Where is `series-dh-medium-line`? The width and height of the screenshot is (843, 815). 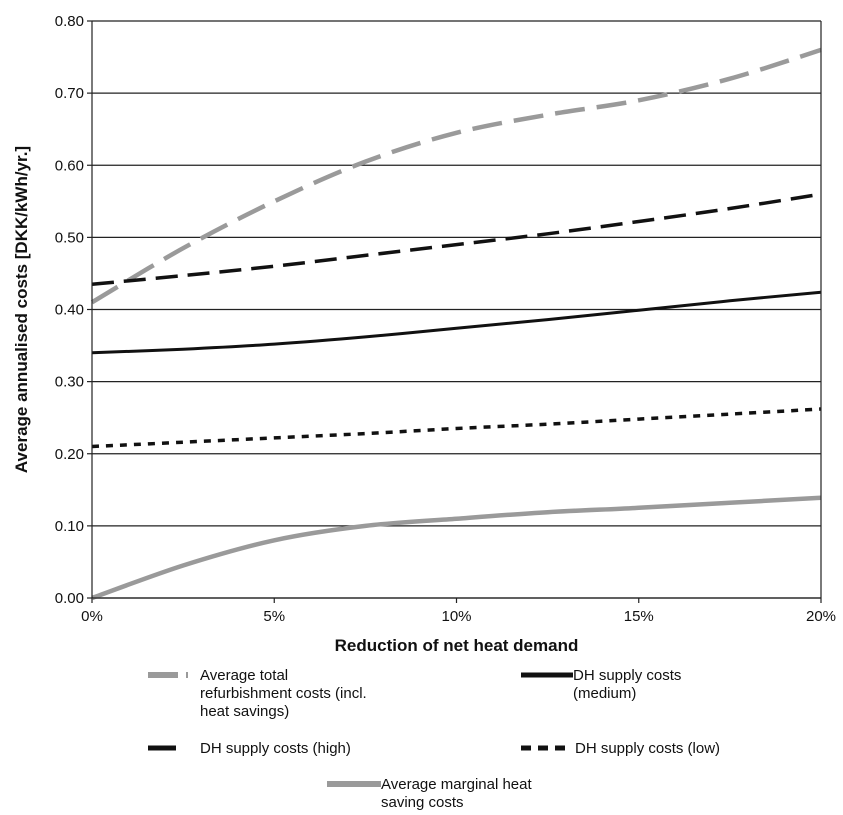 series-dh-medium-line is located at coordinates (456, 322).